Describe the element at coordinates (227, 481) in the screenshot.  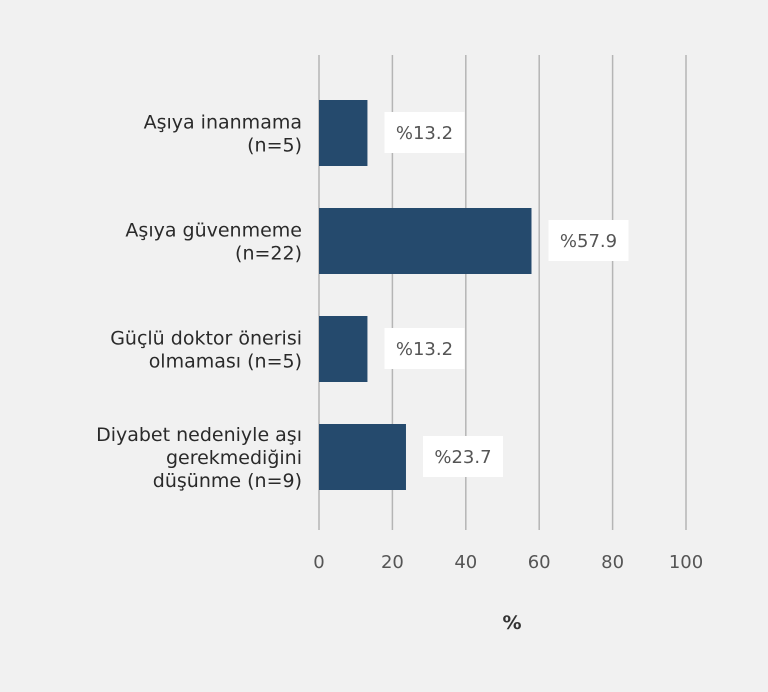
I see `category-label: düşünme (n=9)` at that location.